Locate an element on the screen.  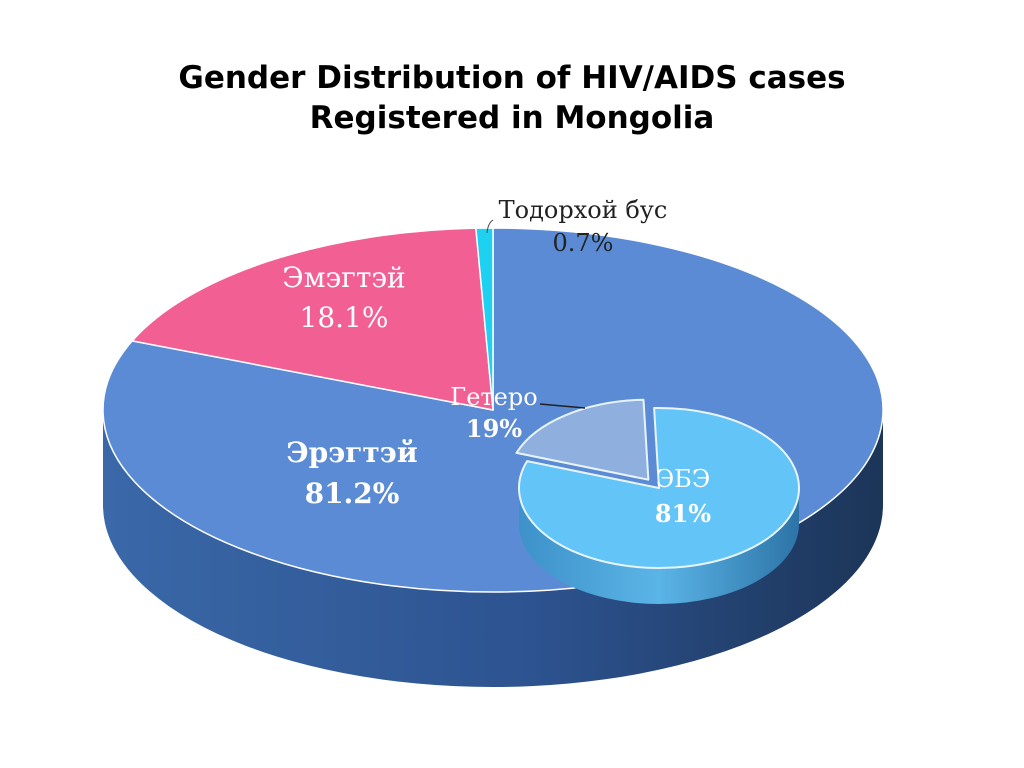
label-undetermined-name: Тодорхой бус is located at coordinates (583, 210).